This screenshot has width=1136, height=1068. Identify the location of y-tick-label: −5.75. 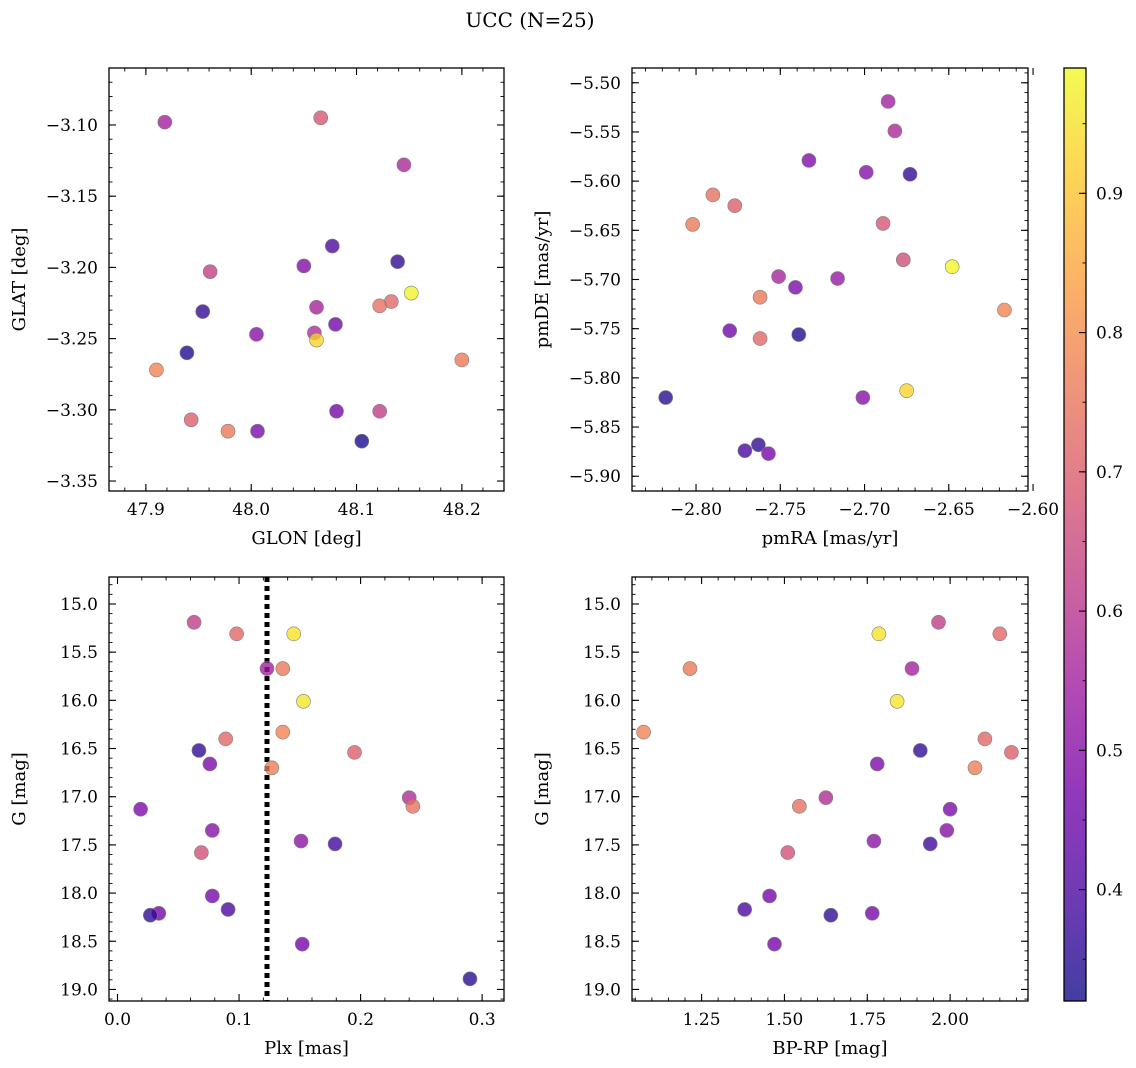
(595, 330).